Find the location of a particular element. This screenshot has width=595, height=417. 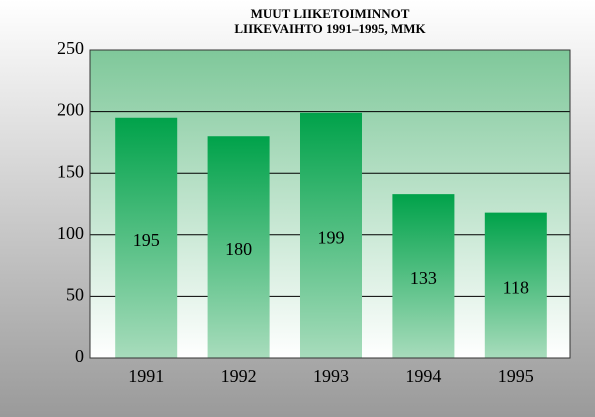

y-tick-label: 50 is located at coordinates (75, 295).